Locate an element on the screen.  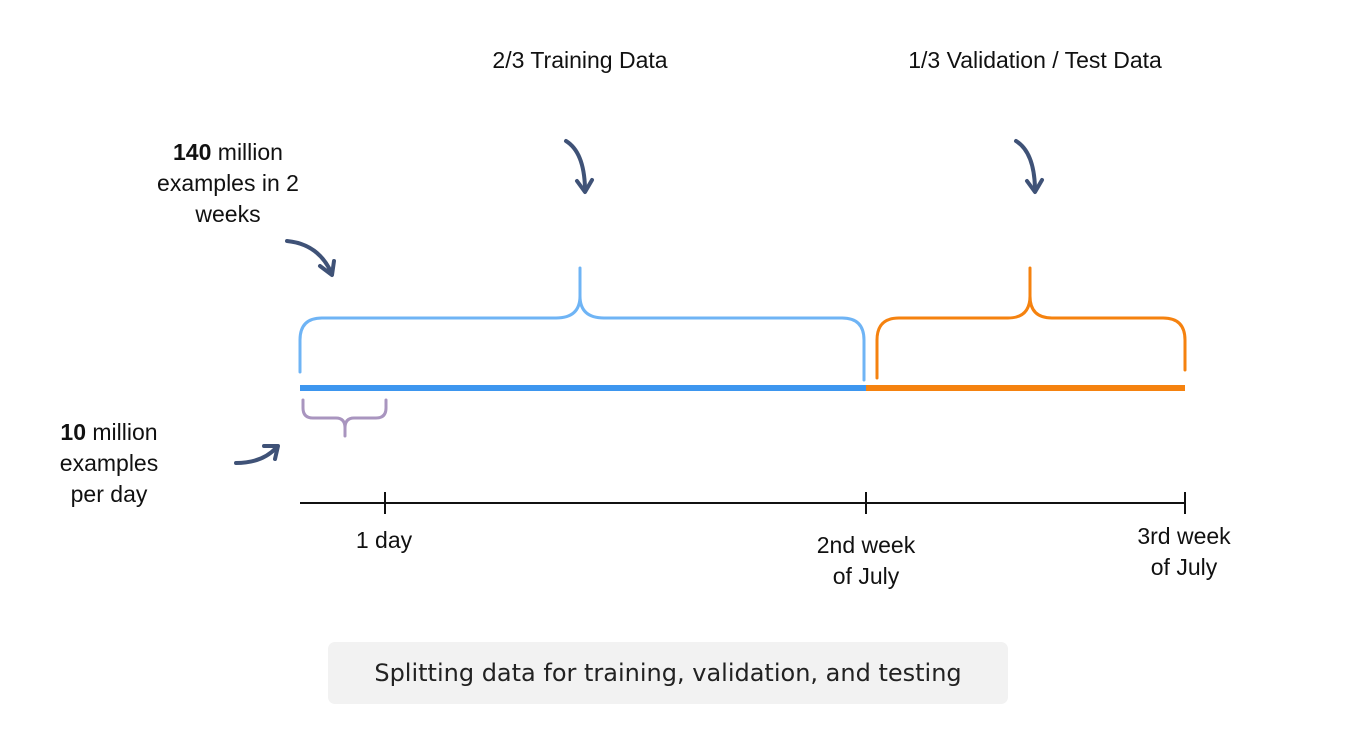
axis-label-3rd-week: 3rd week of July is located at coordinates (1184, 552).